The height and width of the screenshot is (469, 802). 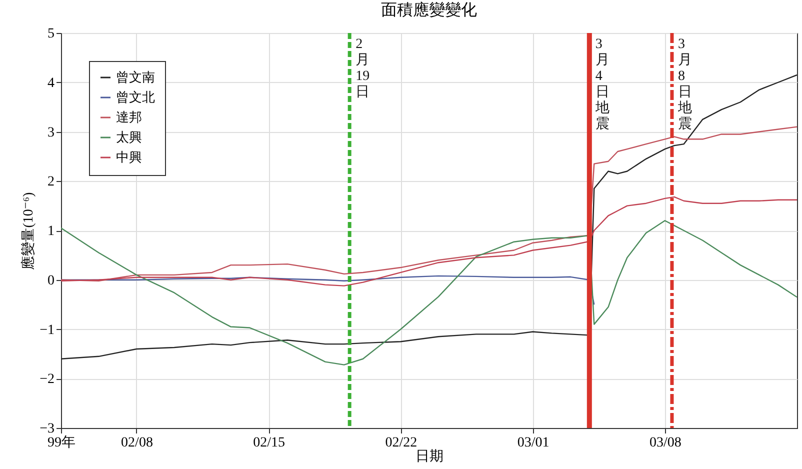 I want to click on legend-label: 達邦, so click(x=129, y=117).